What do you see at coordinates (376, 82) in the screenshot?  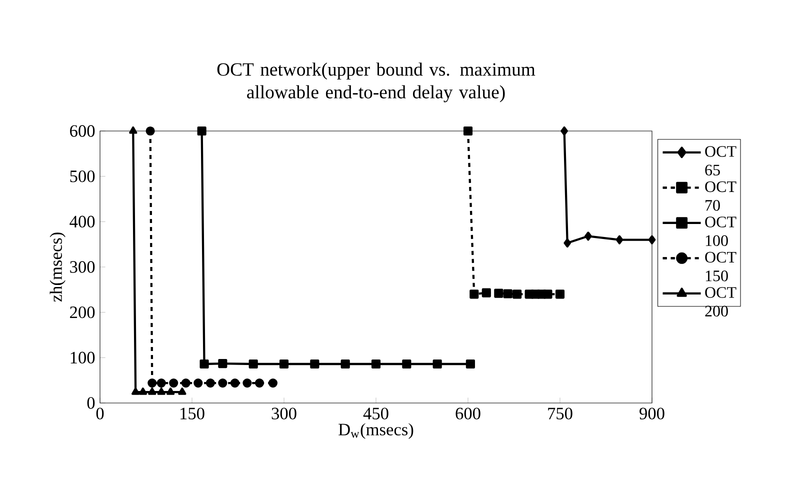 I see `chart-title: OCT network(upper bound vs. maximum allowable end-to-end delay value)` at bounding box center [376, 82].